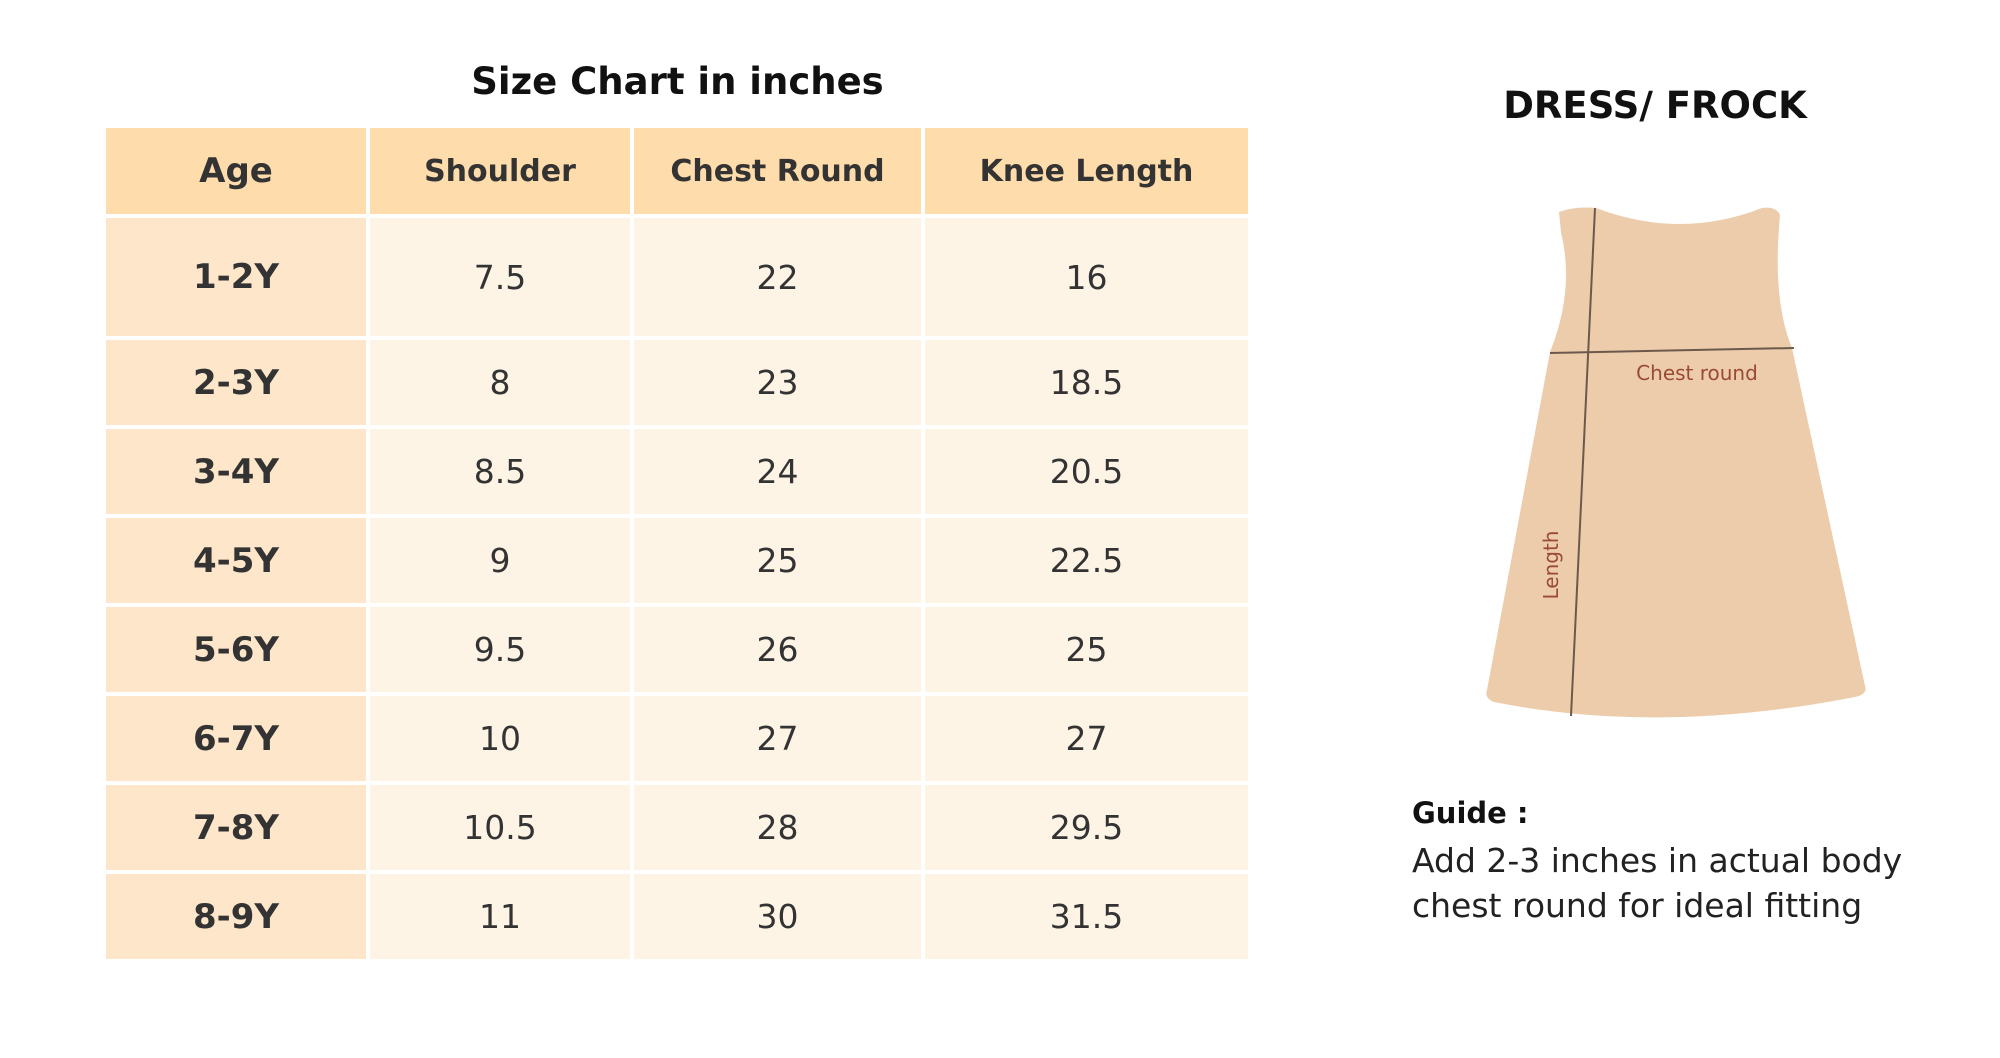  Describe the element at coordinates (1086, 382) in the screenshot. I see `value-cell: 18.5` at that location.